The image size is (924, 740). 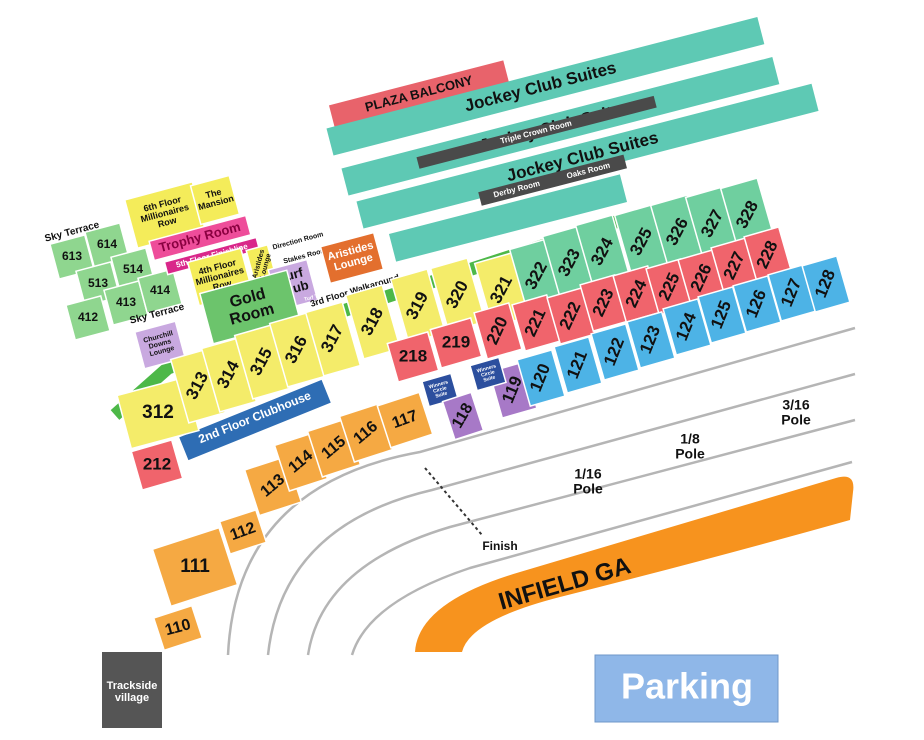 What do you see at coordinates (126, 302) in the screenshot?
I see `section-label: 413` at bounding box center [126, 302].